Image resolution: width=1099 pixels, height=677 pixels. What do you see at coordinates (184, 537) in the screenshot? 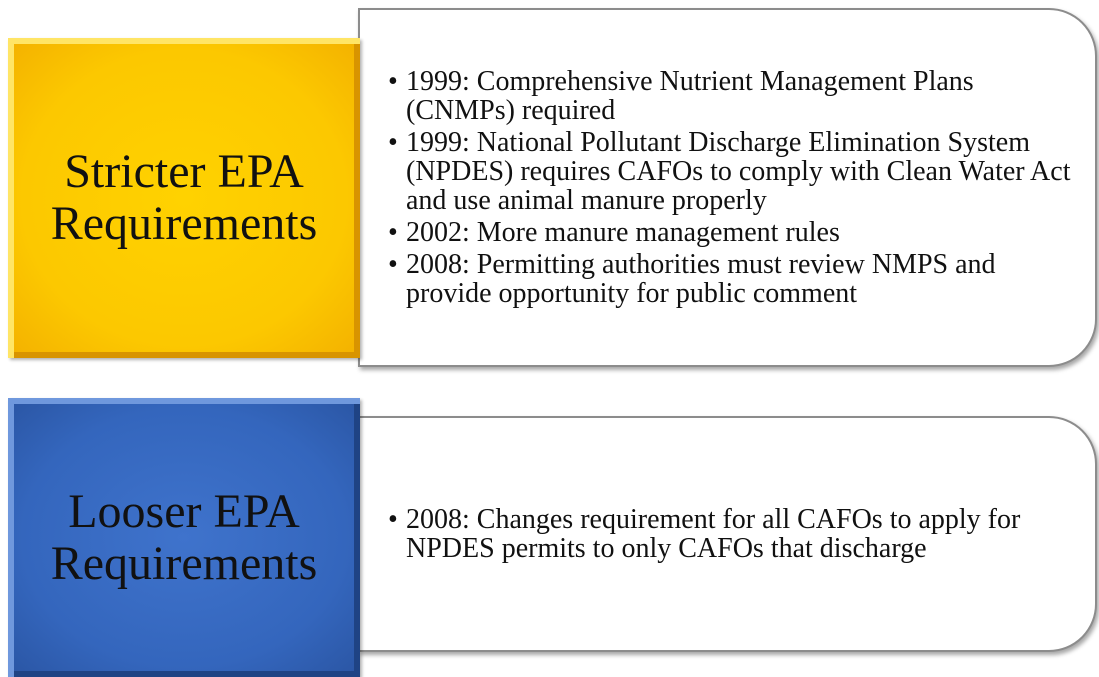
I see `group-label: Looser EPA Requirements` at bounding box center [184, 537].